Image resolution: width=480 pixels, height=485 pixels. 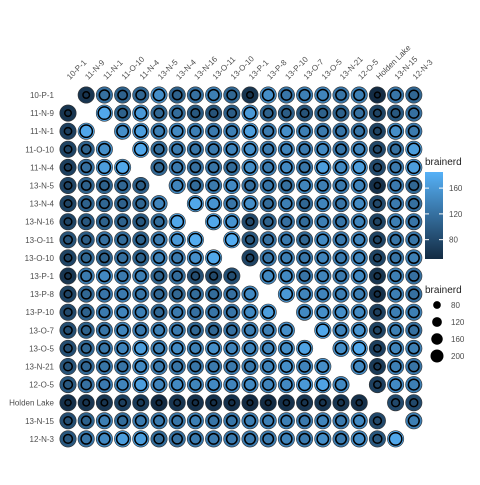 What do you see at coordinates (456, 188) in the screenshot?
I see `color-legend-label: 160` at bounding box center [456, 188].